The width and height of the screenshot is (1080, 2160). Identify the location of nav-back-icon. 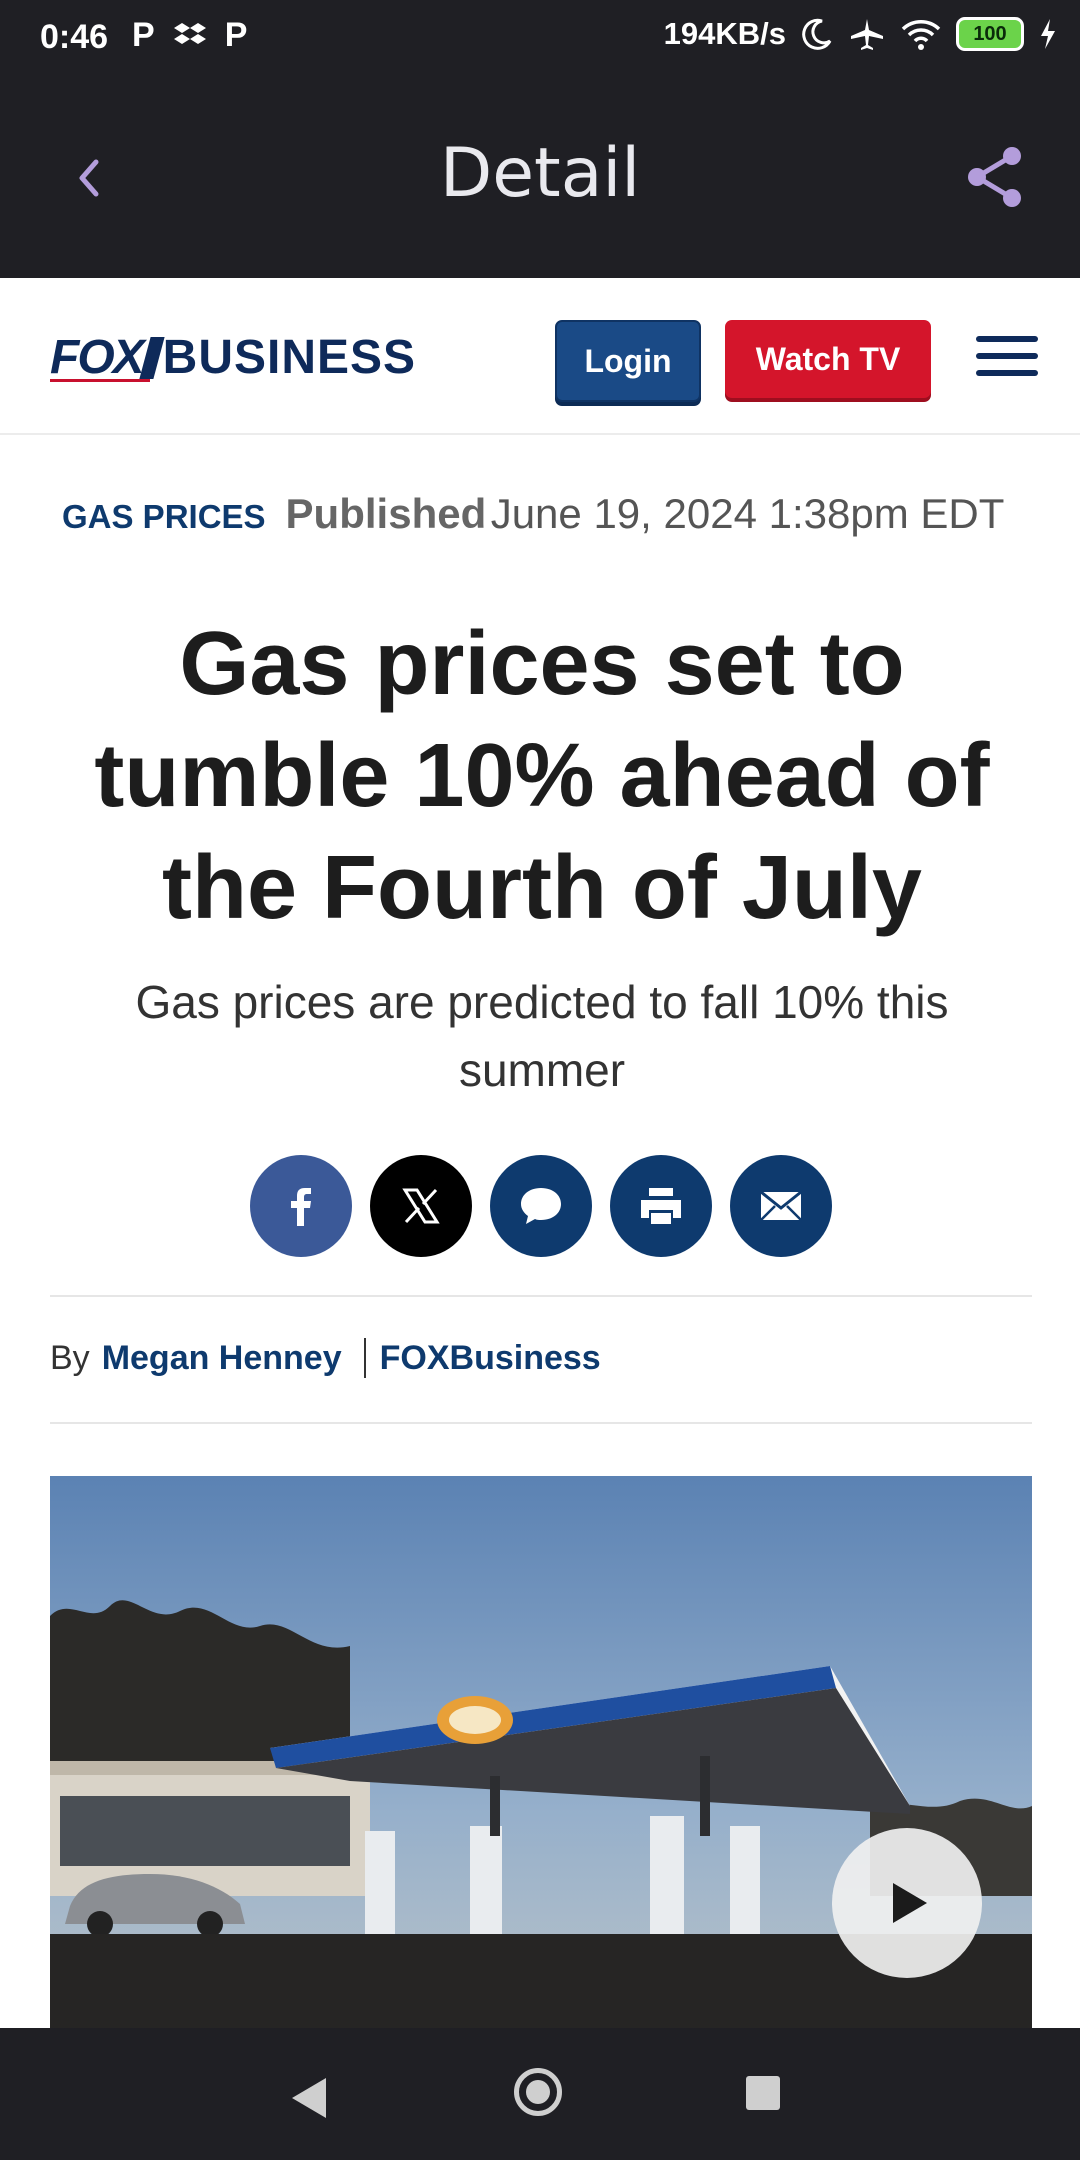
(309, 2098).